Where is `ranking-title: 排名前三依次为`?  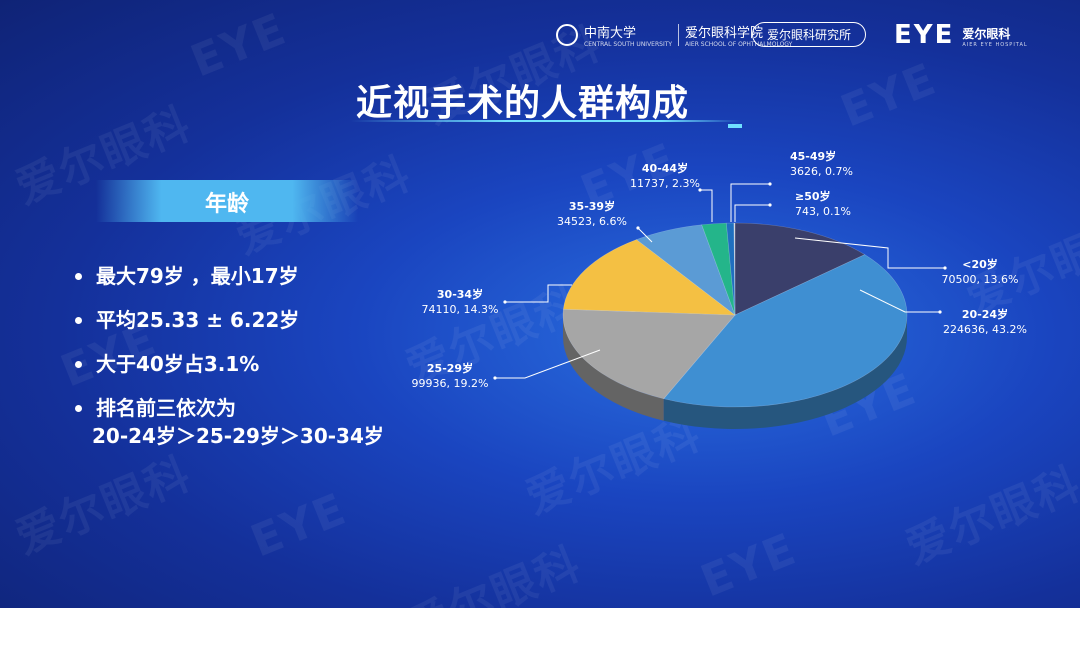 ranking-title: 排名前三依次为 is located at coordinates (166, 408).